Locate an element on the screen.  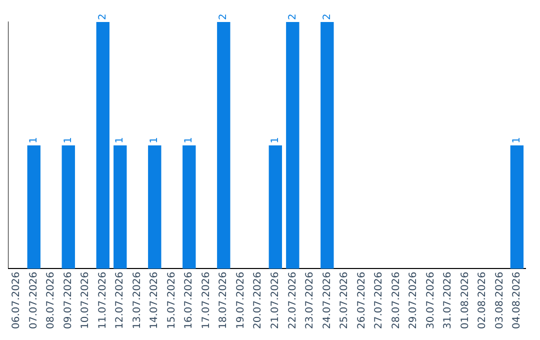
x-tick-label: 17.07.2026 is located at coordinates (206, 301).